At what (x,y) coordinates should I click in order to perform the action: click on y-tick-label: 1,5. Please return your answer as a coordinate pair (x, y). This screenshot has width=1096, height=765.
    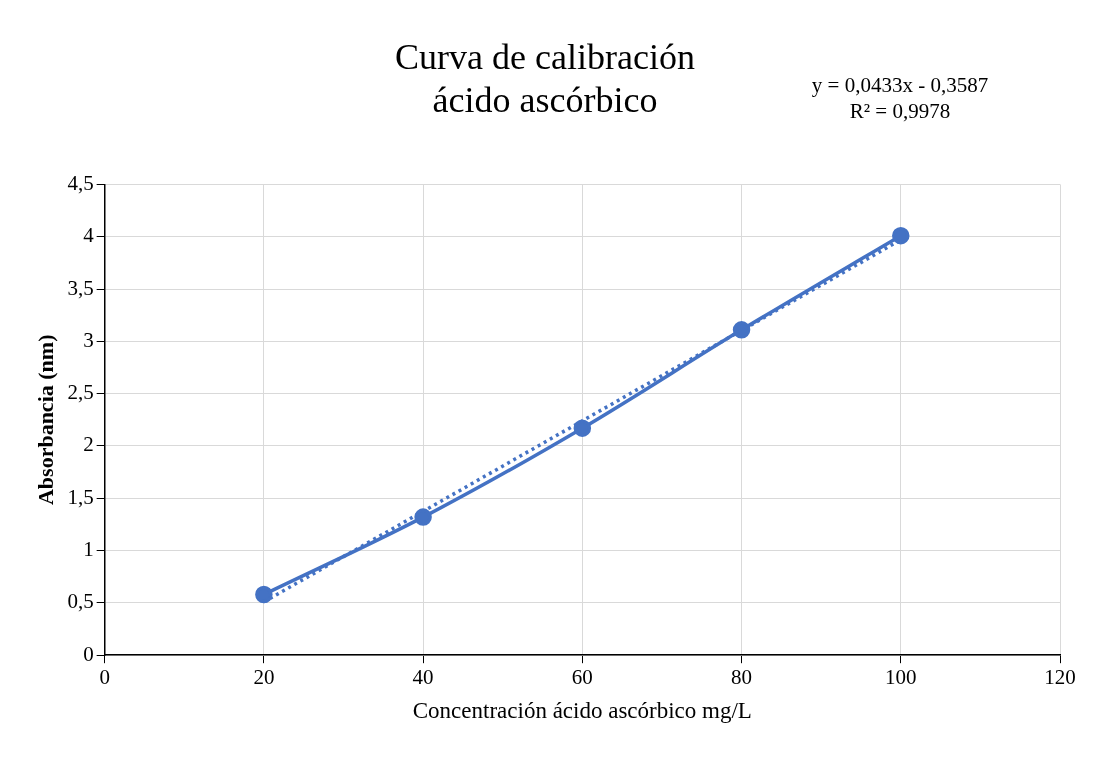
    Looking at the image, I should click on (80, 496).